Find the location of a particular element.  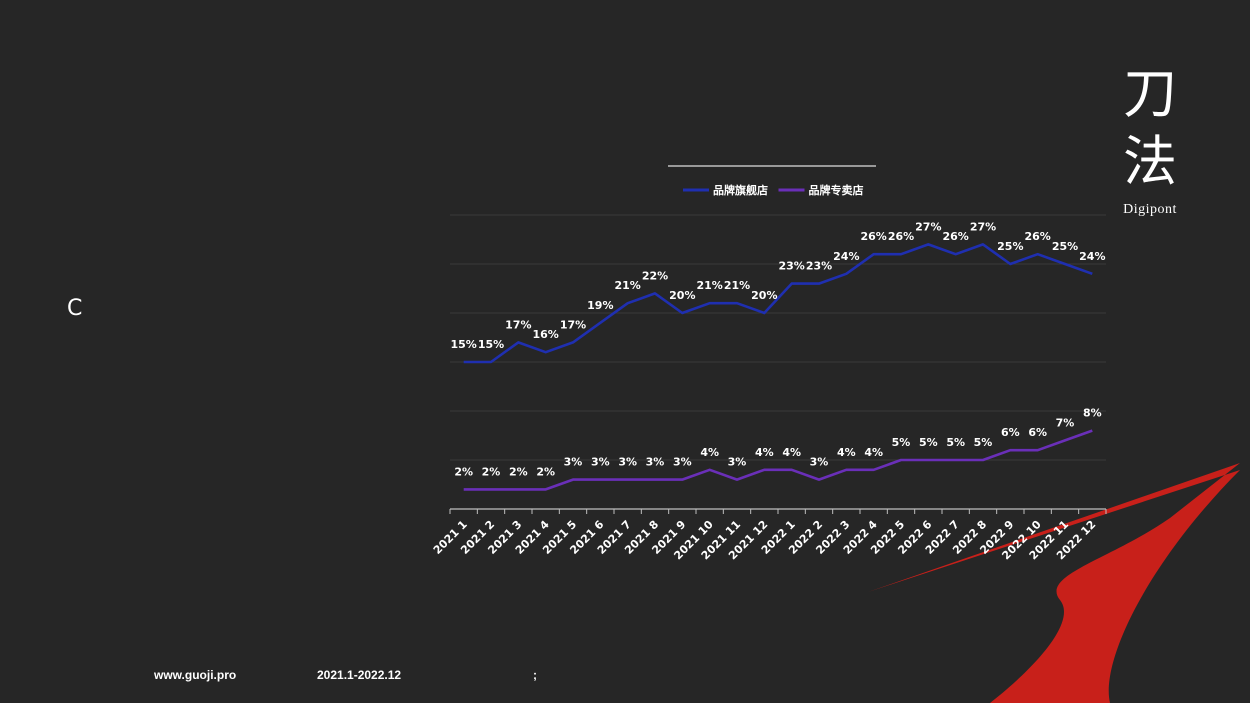

data-label: 7% is located at coordinates (1065, 422).